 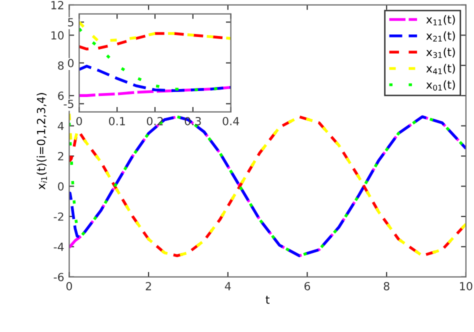 What do you see at coordinates (61, 96) in the screenshot?
I see `y-tick-label: 6` at bounding box center [61, 96].